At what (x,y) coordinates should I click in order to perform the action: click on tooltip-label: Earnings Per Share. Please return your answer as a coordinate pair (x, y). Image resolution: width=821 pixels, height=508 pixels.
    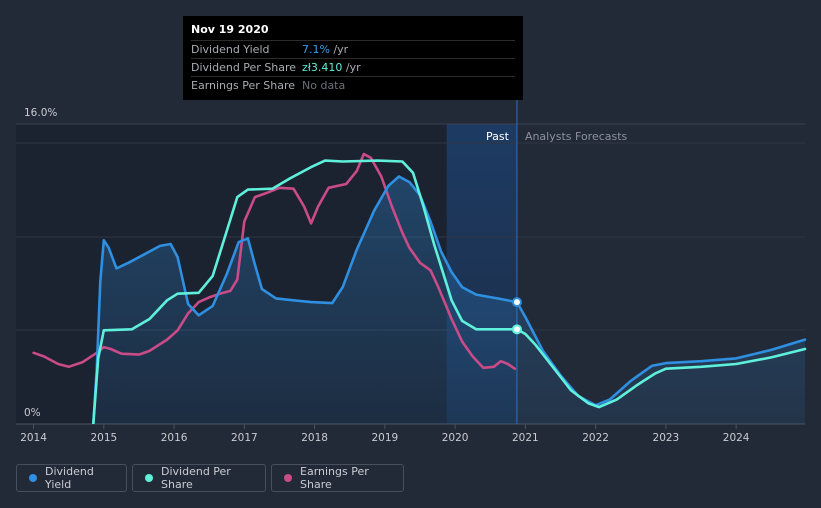
    Looking at the image, I should click on (243, 85).